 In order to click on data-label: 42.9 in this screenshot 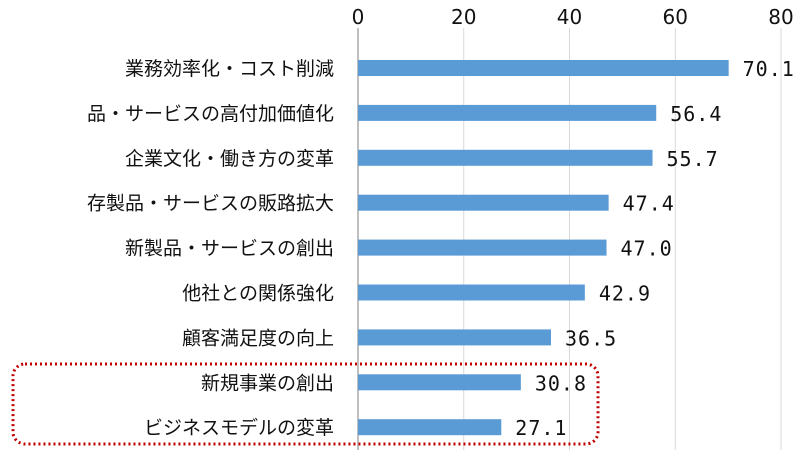, I will do `click(625, 294)`.